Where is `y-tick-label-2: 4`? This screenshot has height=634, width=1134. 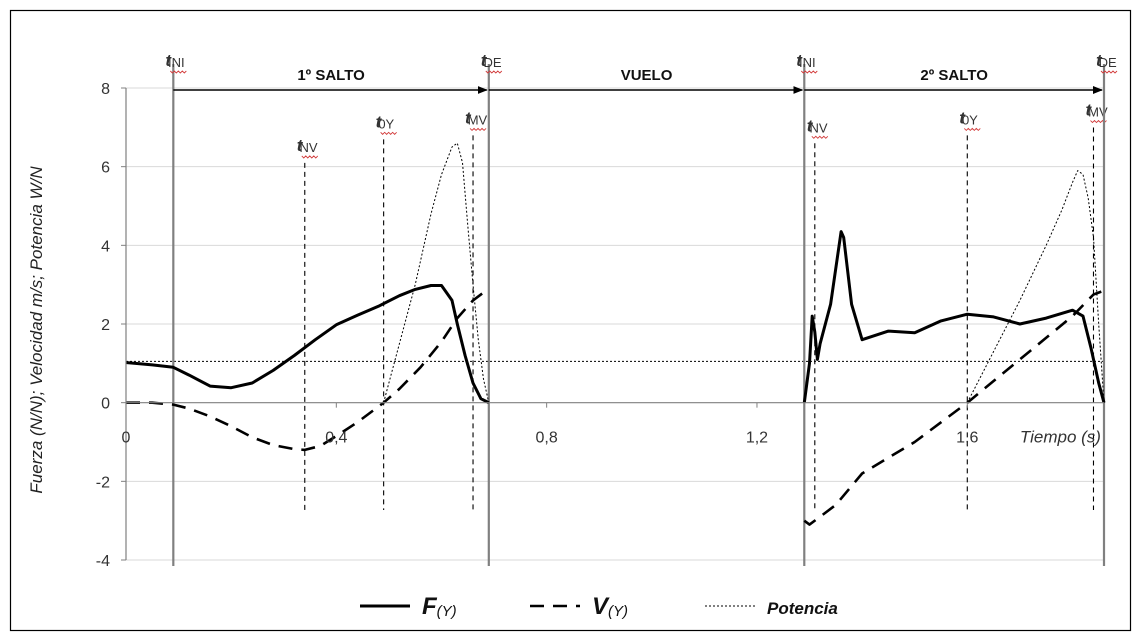 y-tick-label-2: 4 is located at coordinates (105, 246).